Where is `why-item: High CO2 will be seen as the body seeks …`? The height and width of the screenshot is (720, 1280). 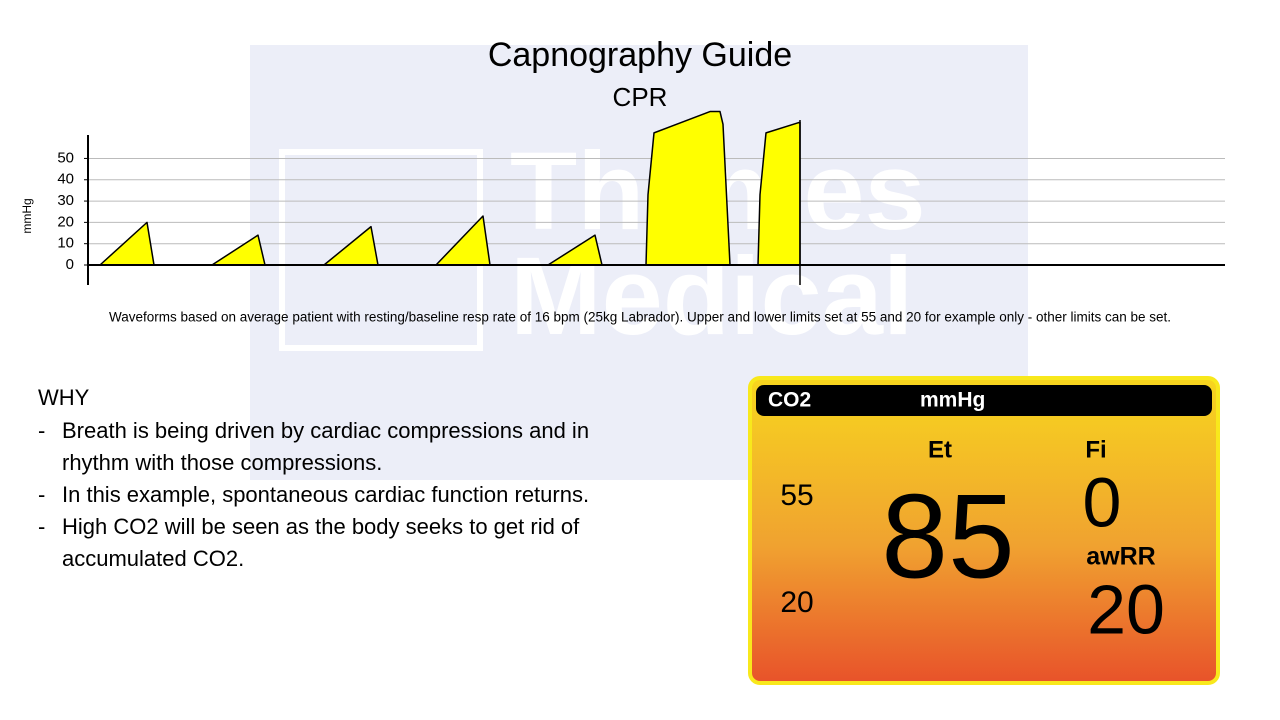
why-item: High CO2 will be seen as the body seeks … is located at coordinates (321, 526).